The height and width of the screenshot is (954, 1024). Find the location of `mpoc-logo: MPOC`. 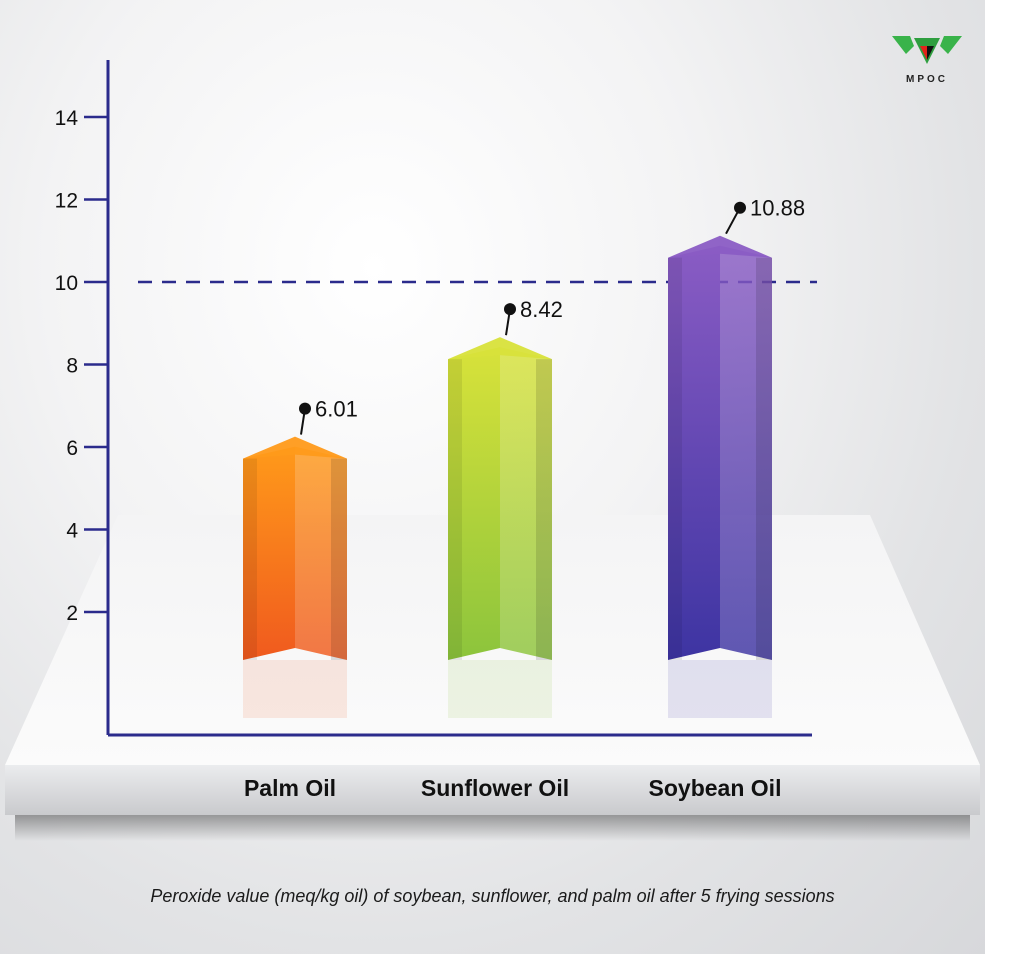

mpoc-logo: MPOC is located at coordinates (927, 59).